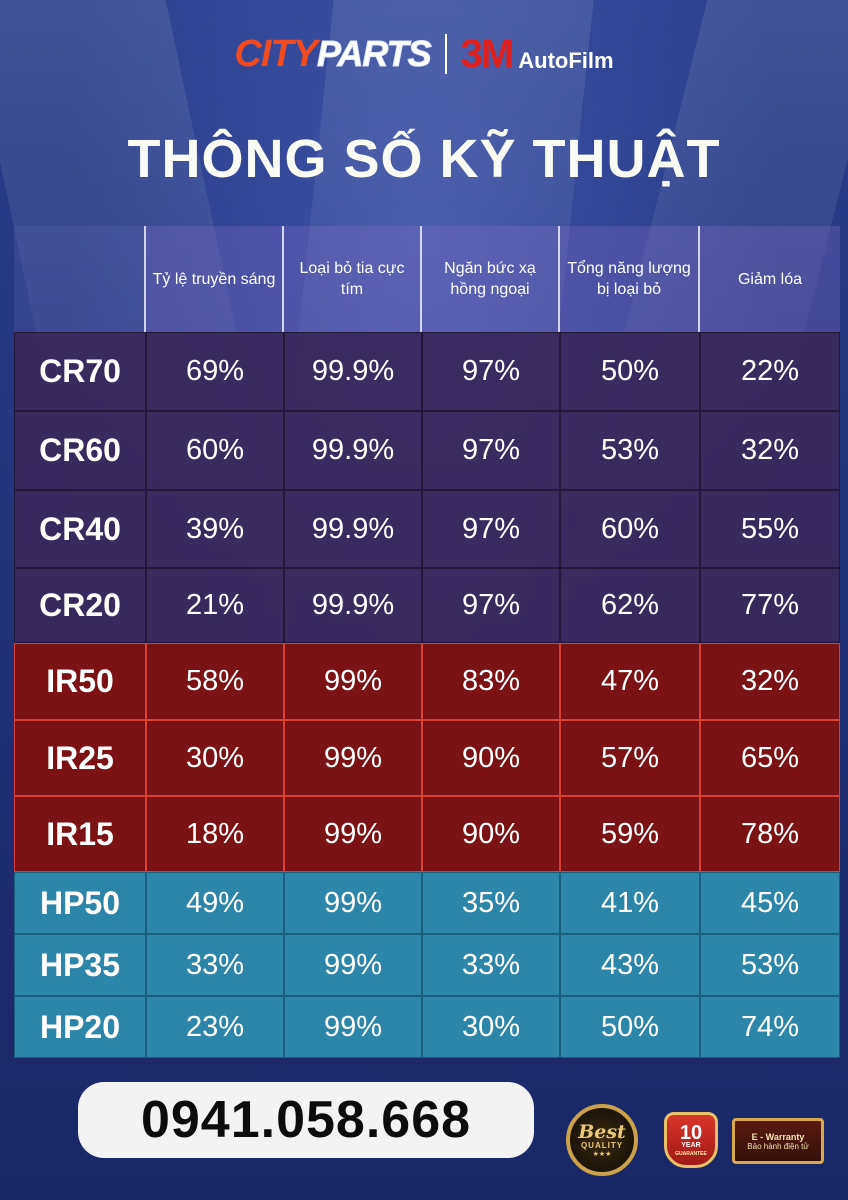 This screenshot has height=1200, width=848. Describe the element at coordinates (80, 965) in the screenshot. I see `row-model-hp35: HP35` at that location.